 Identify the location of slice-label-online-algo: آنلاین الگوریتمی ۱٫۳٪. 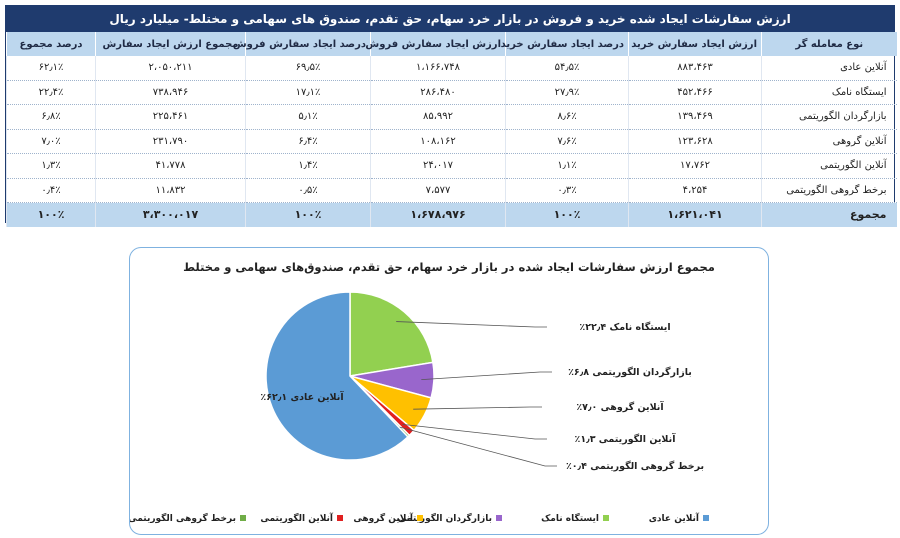
(626, 438).